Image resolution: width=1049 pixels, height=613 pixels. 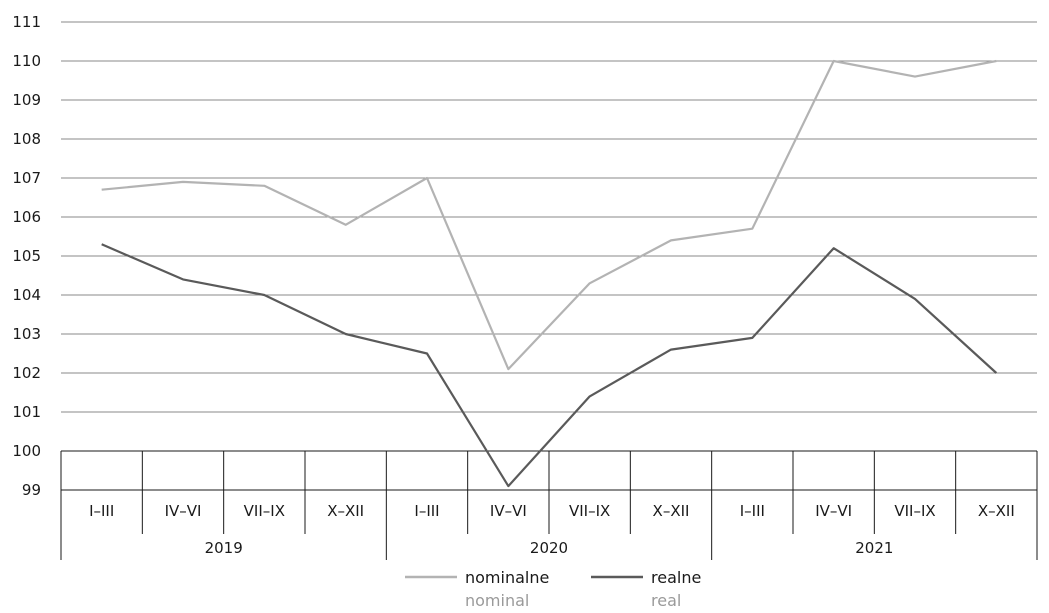 What do you see at coordinates (26, 373) in the screenshot?
I see `y-tick-label-102: 102` at bounding box center [26, 373].